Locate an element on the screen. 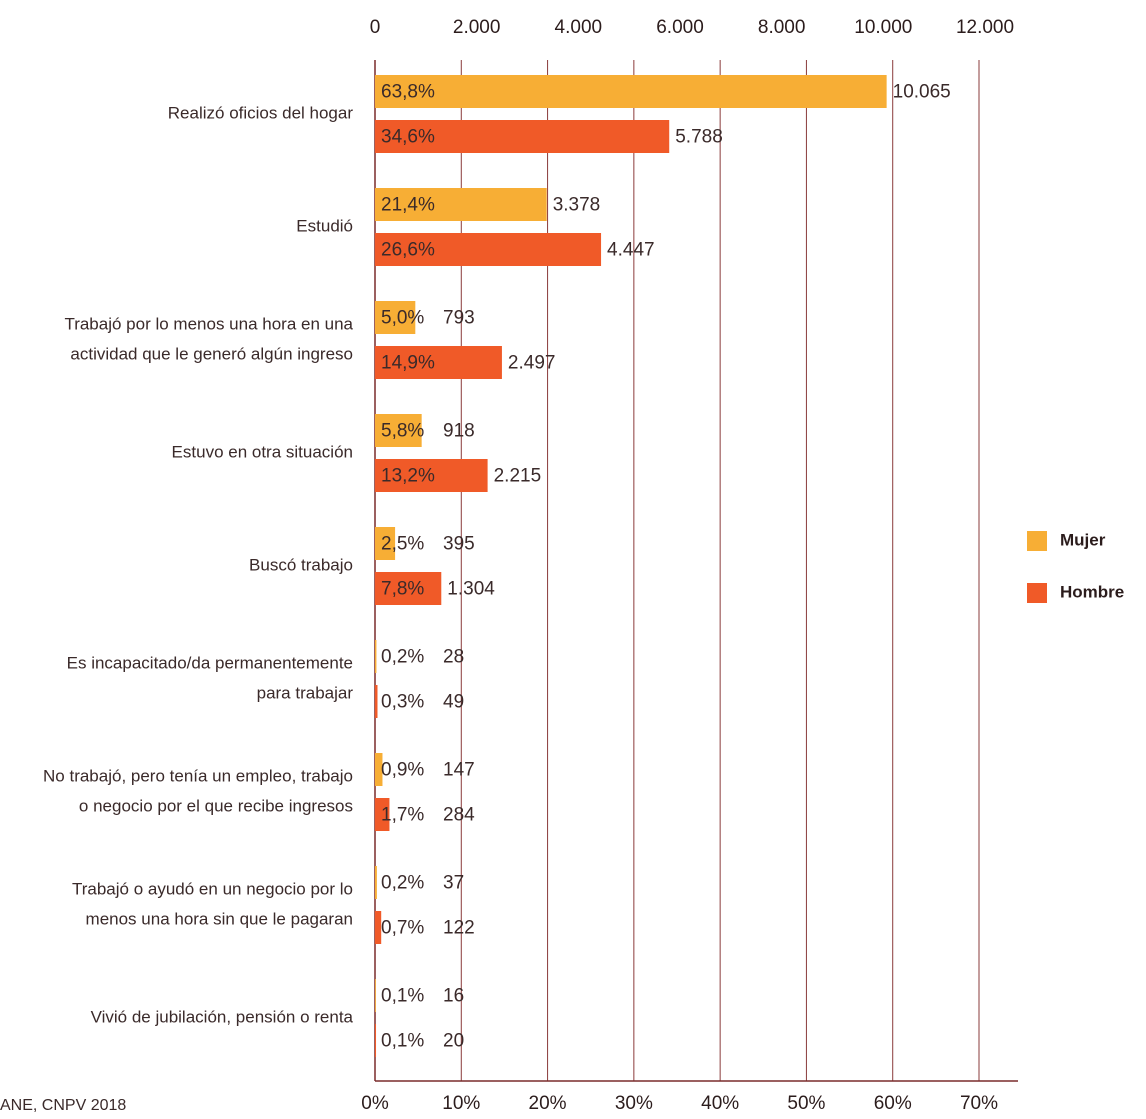  value-label: 147 is located at coordinates (459, 770).